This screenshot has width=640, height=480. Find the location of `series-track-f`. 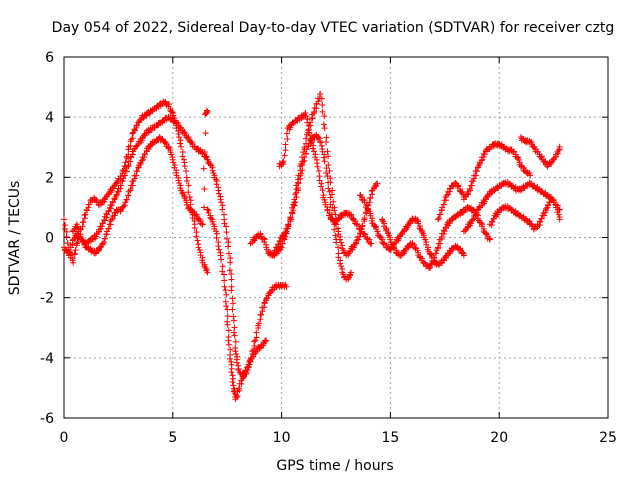

series-track-f is located at coordinates (301, 207).